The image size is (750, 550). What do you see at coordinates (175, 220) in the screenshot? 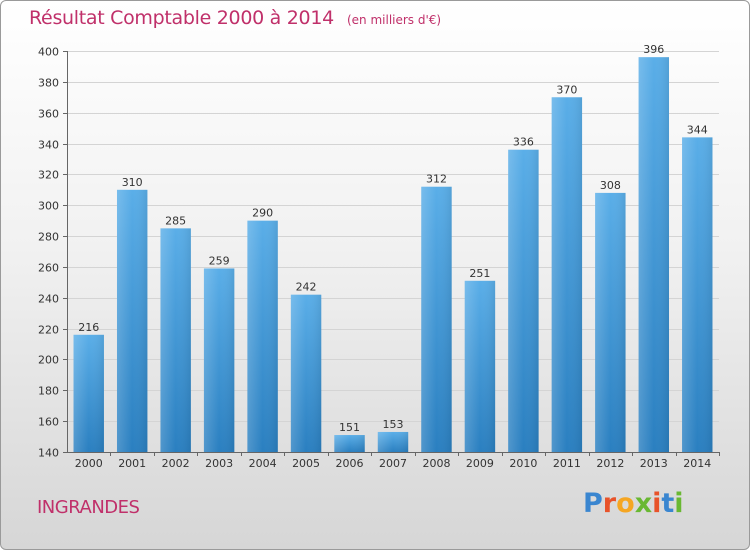
I see `value-label-2002: 285` at bounding box center [175, 220].